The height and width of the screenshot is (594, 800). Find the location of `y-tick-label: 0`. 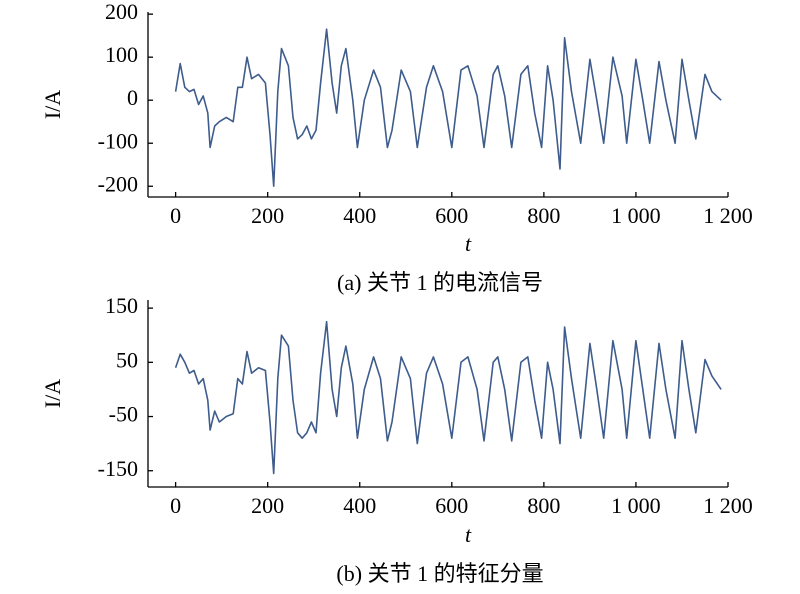

y-tick-label: 0 is located at coordinates (132, 97).